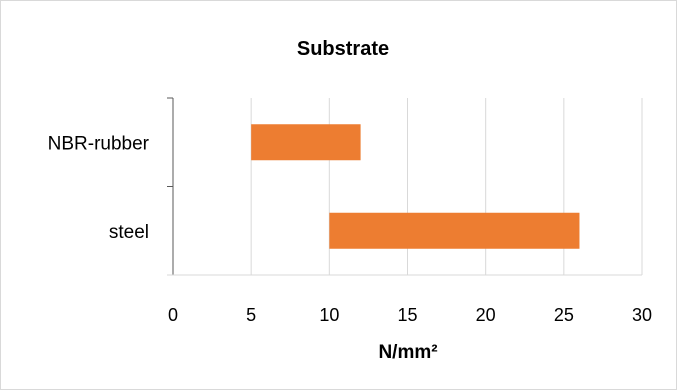 The image size is (678, 391). I want to click on x-tick-label: 10, so click(329, 315).